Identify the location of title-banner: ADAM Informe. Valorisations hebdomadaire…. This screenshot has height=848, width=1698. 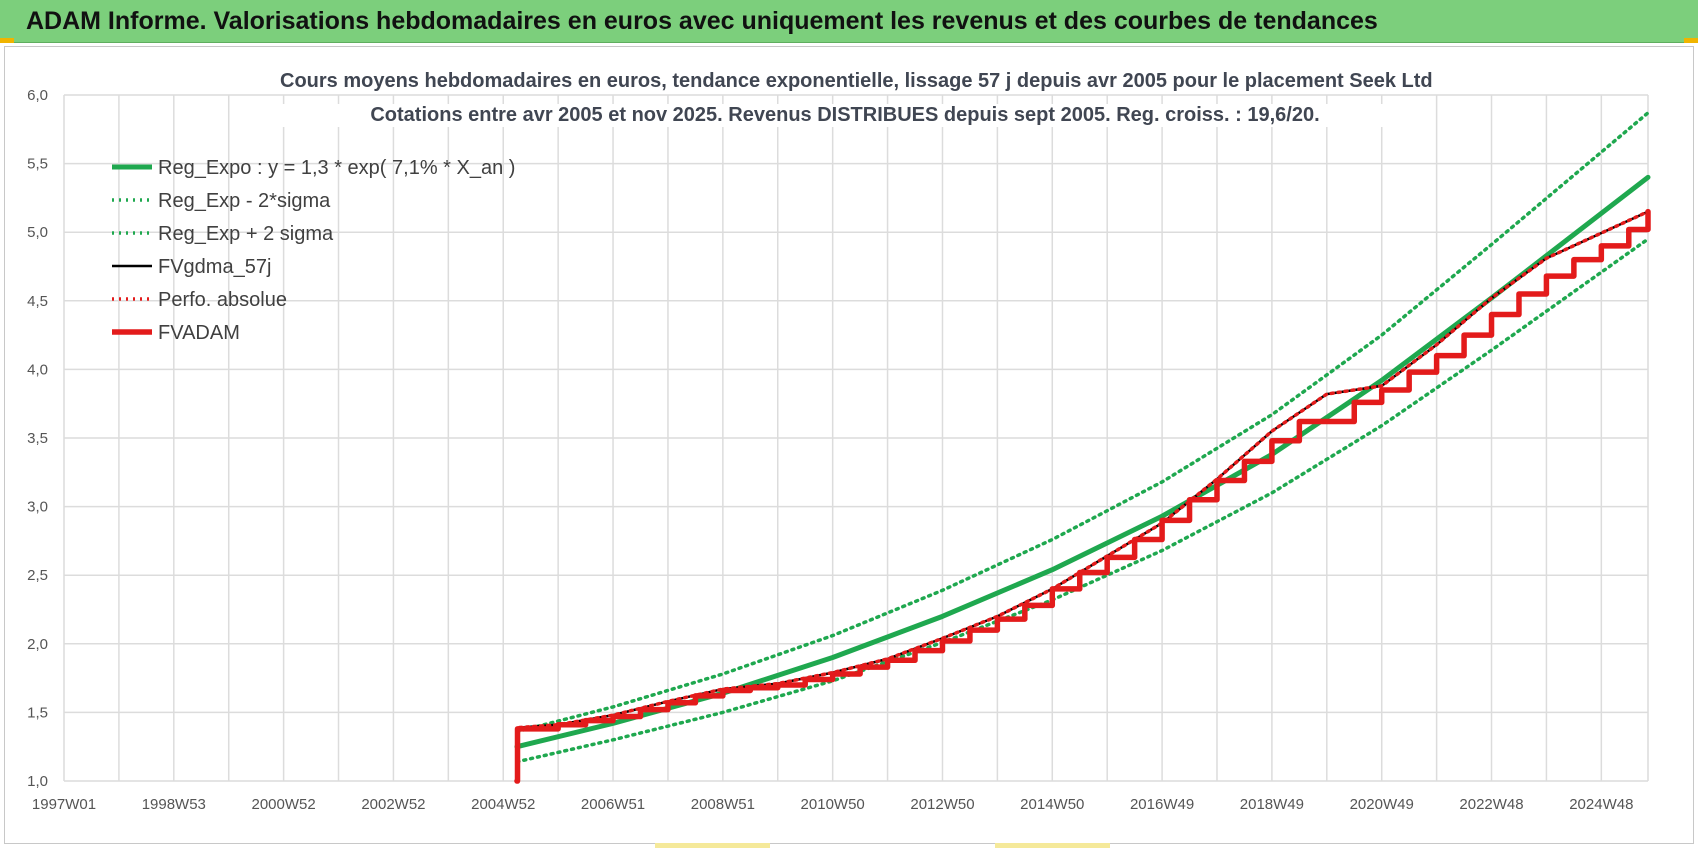
(849, 21).